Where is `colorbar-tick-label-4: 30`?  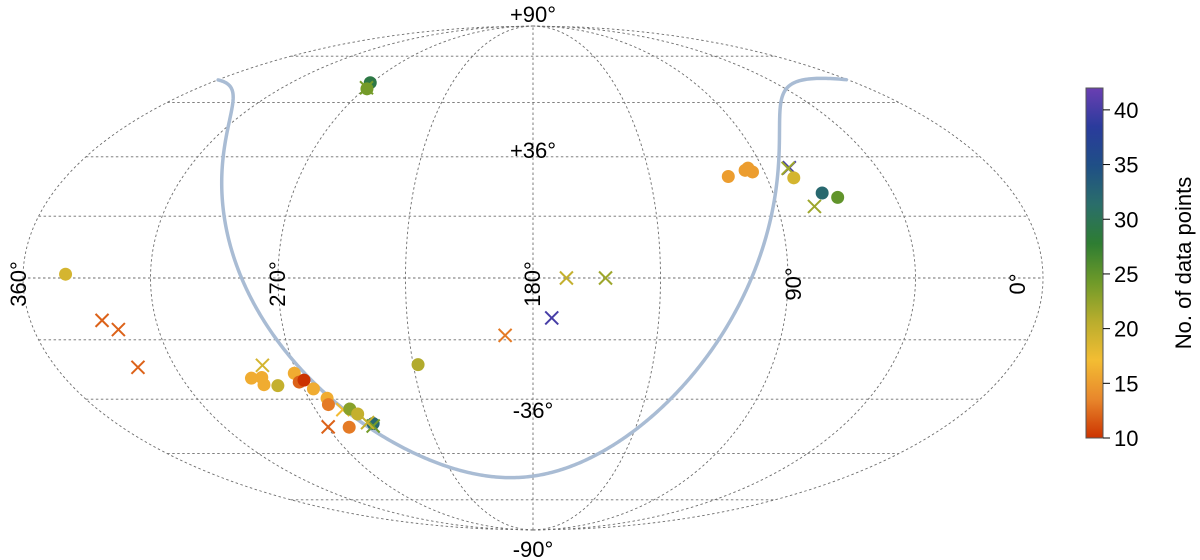
colorbar-tick-label-4: 30 is located at coordinates (1126, 219).